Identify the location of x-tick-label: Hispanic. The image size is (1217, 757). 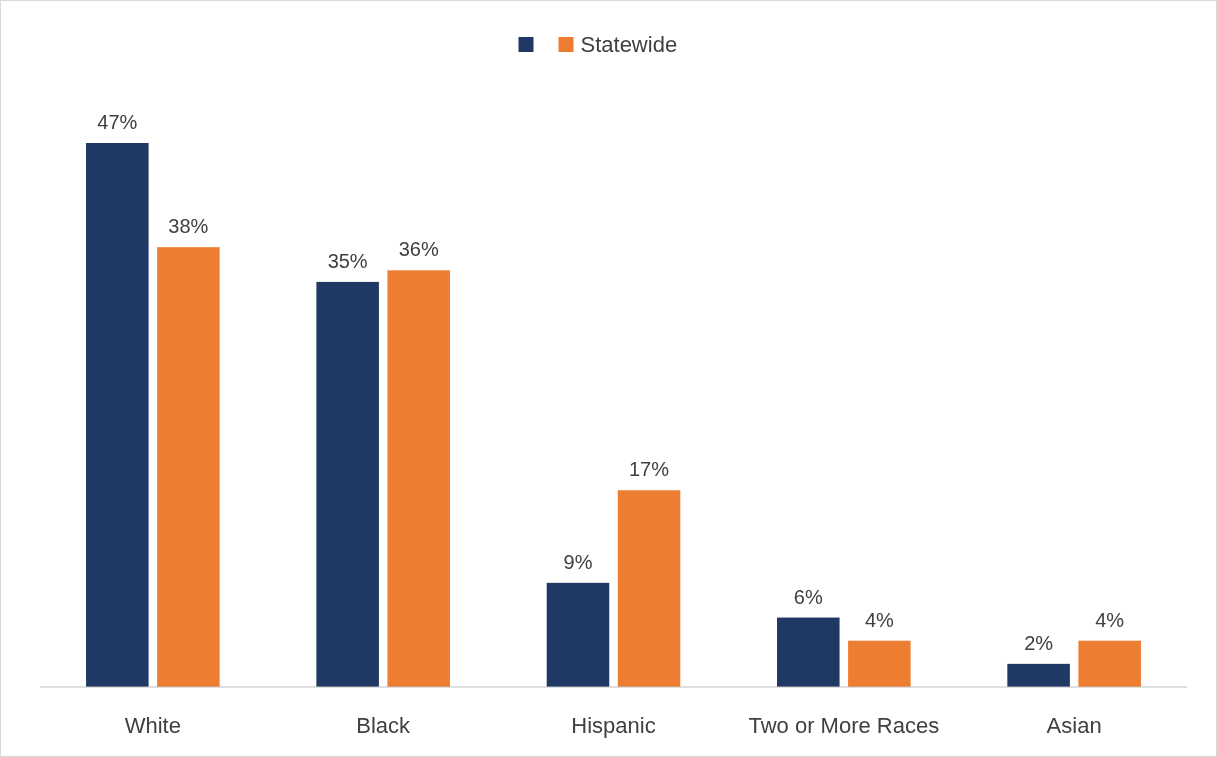
(613, 725).